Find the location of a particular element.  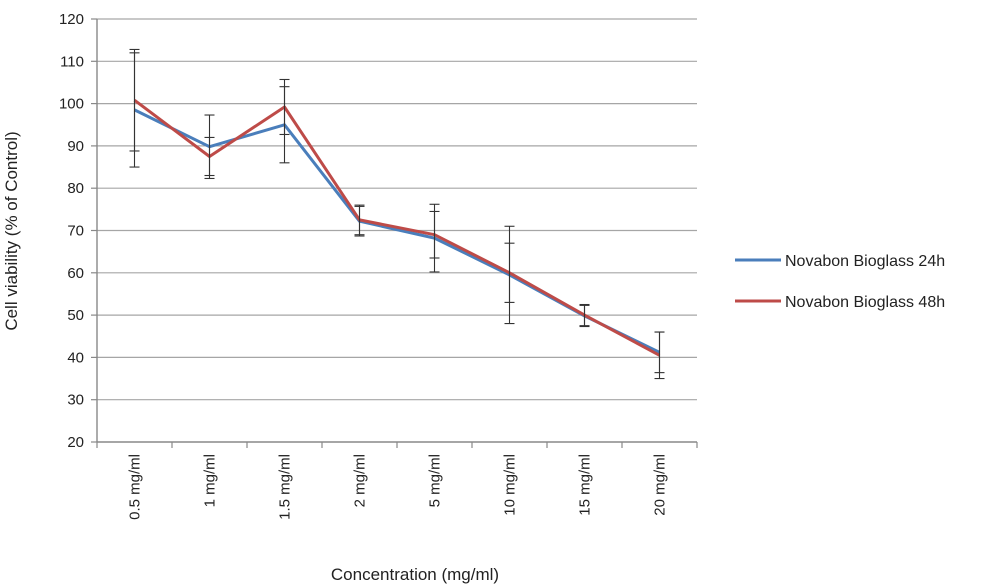

x-axis-title: Concentration (mg/ml) is located at coordinates (415, 574).